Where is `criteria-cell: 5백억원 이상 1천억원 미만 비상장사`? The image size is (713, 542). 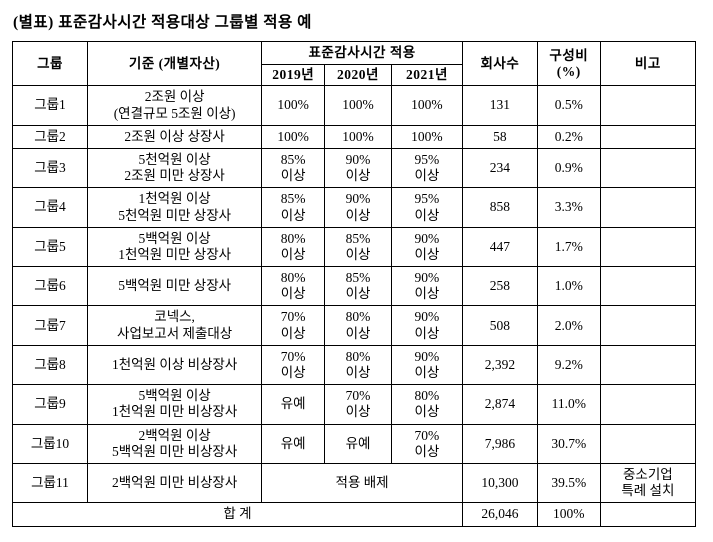 criteria-cell: 5백억원 이상 1천억원 미만 비상장사 is located at coordinates (174, 404).